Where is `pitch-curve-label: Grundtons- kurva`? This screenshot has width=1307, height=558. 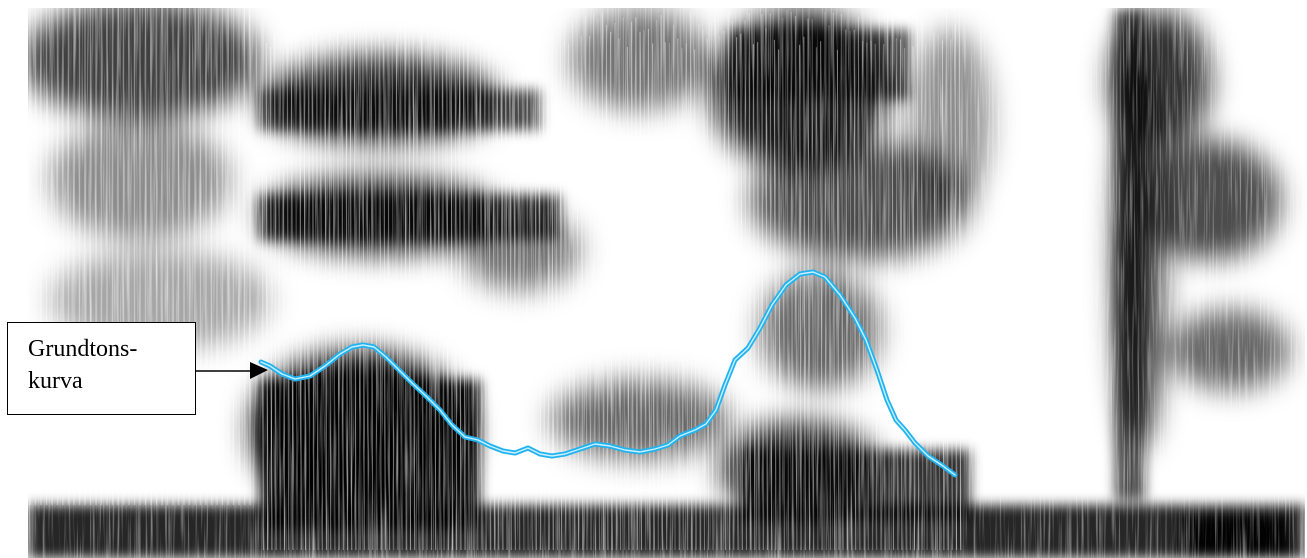 pitch-curve-label: Grundtons- kurva is located at coordinates (101, 368).